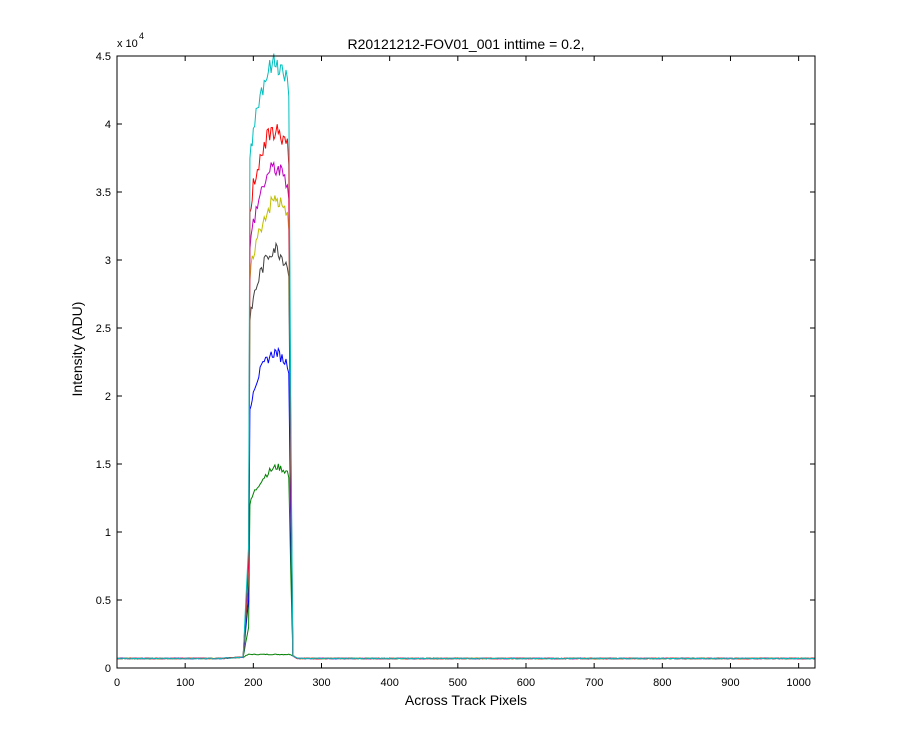 The height and width of the screenshot is (755, 900). Describe the element at coordinates (108, 533) in the screenshot. I see `y-tick-label: 1` at that location.